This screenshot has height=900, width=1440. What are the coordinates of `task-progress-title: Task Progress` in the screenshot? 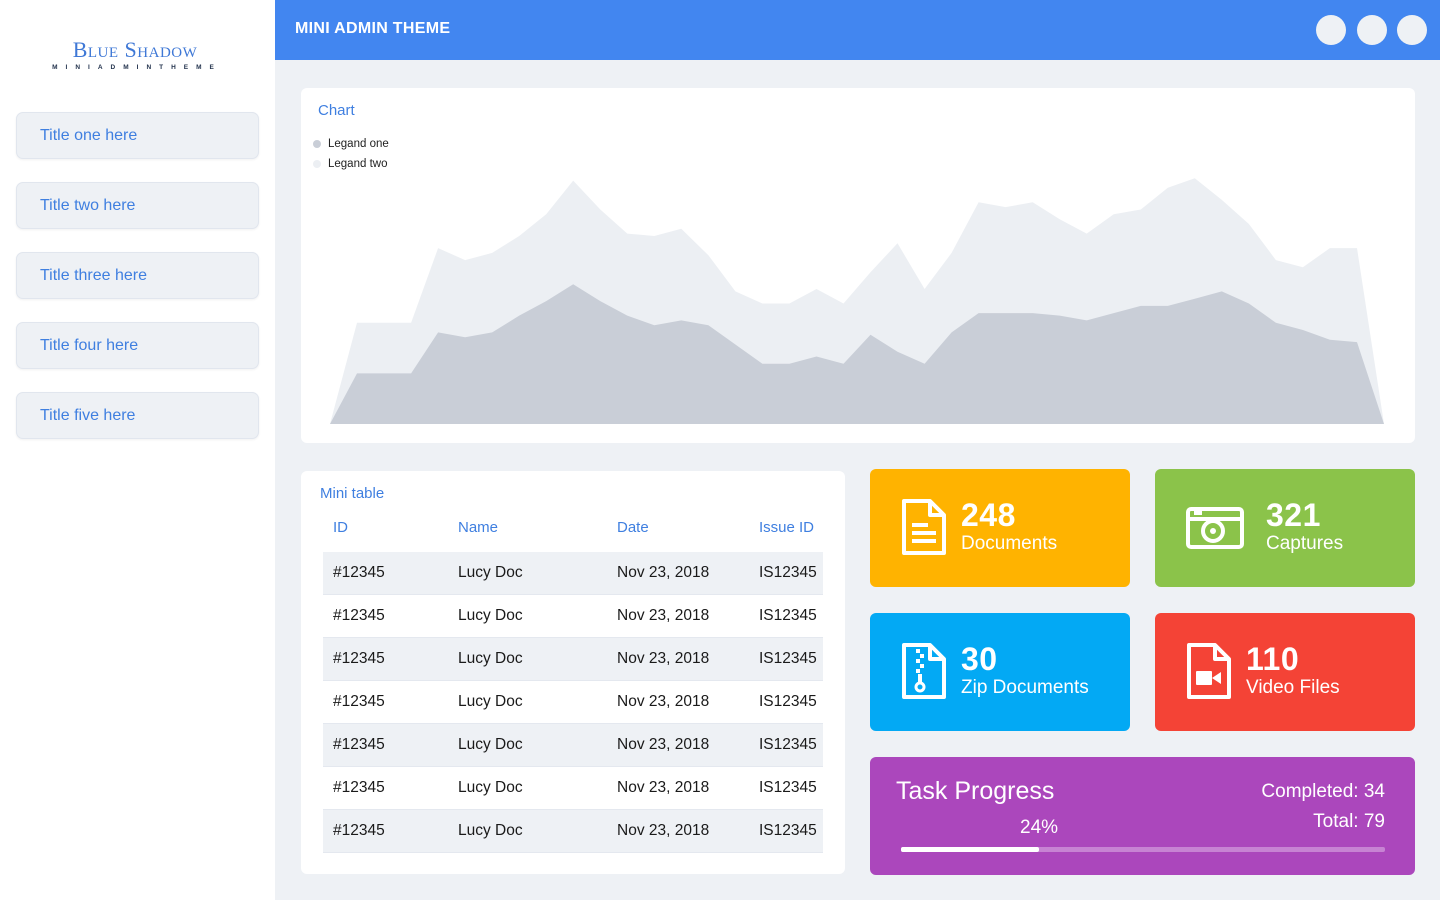 It's located at (975, 791).